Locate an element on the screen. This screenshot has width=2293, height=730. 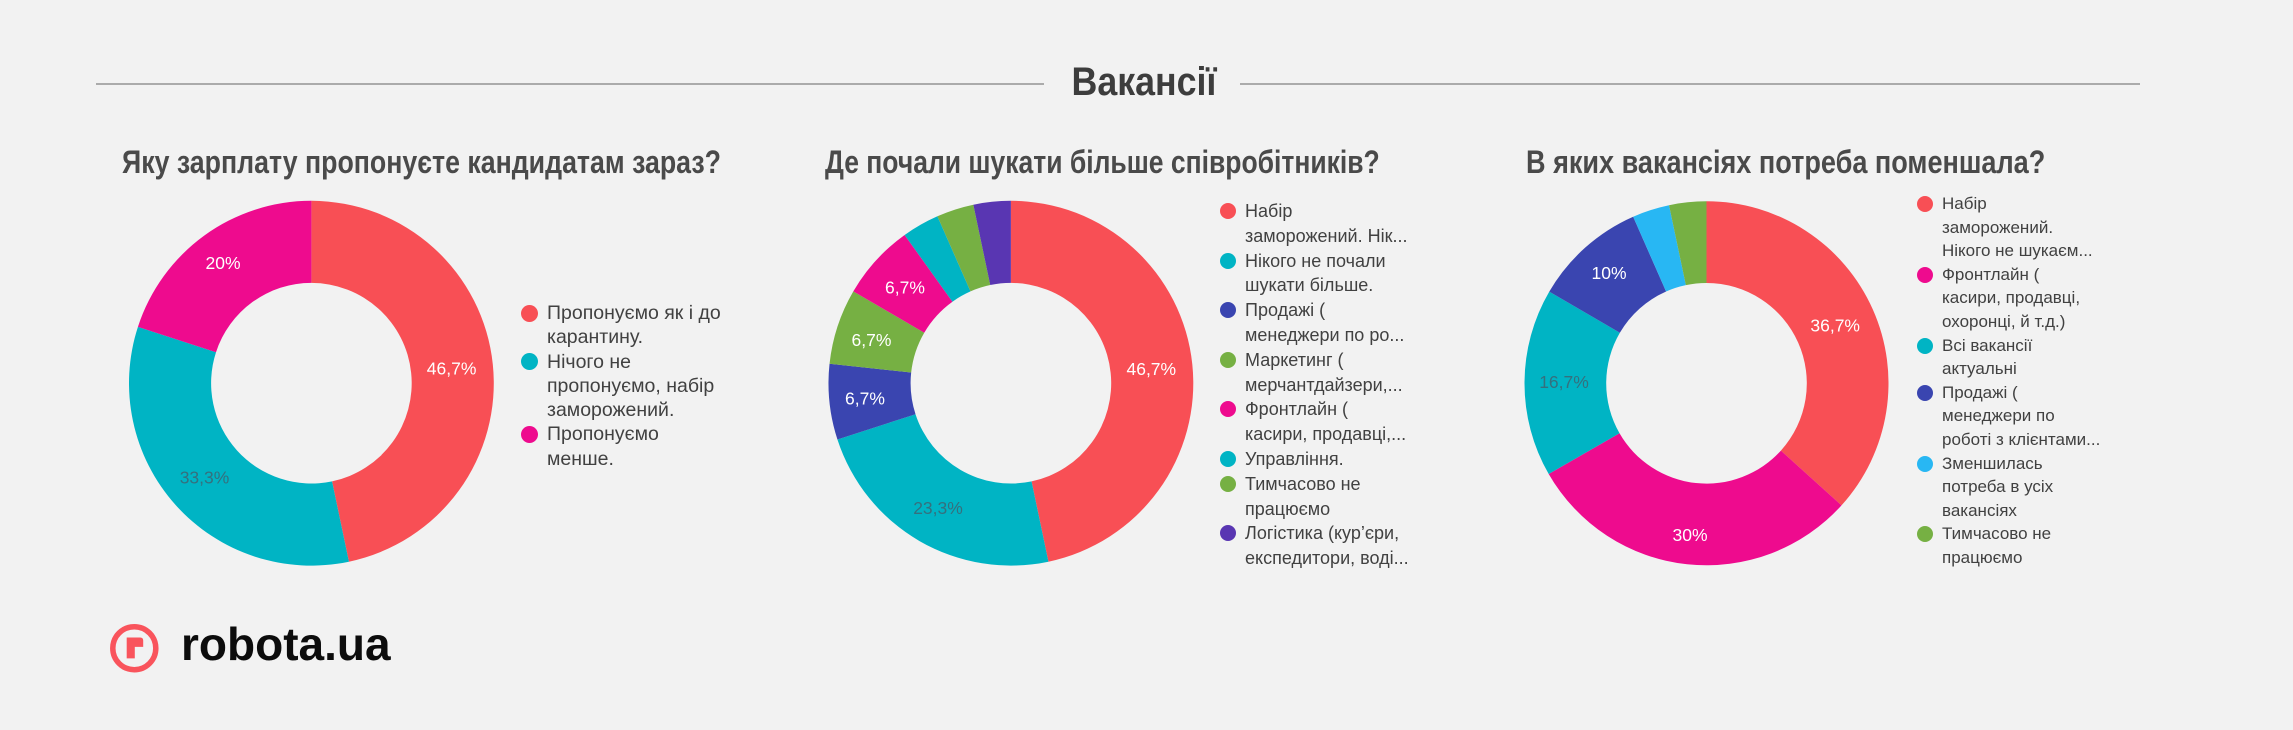
svg-text: 16,7% is located at coordinates (1564, 382).